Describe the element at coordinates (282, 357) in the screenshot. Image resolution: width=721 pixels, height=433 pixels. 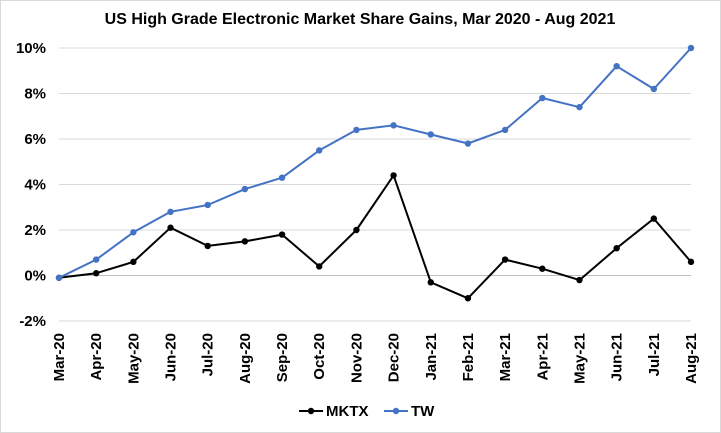
I see `x-tick-label: Sep-20` at that location.